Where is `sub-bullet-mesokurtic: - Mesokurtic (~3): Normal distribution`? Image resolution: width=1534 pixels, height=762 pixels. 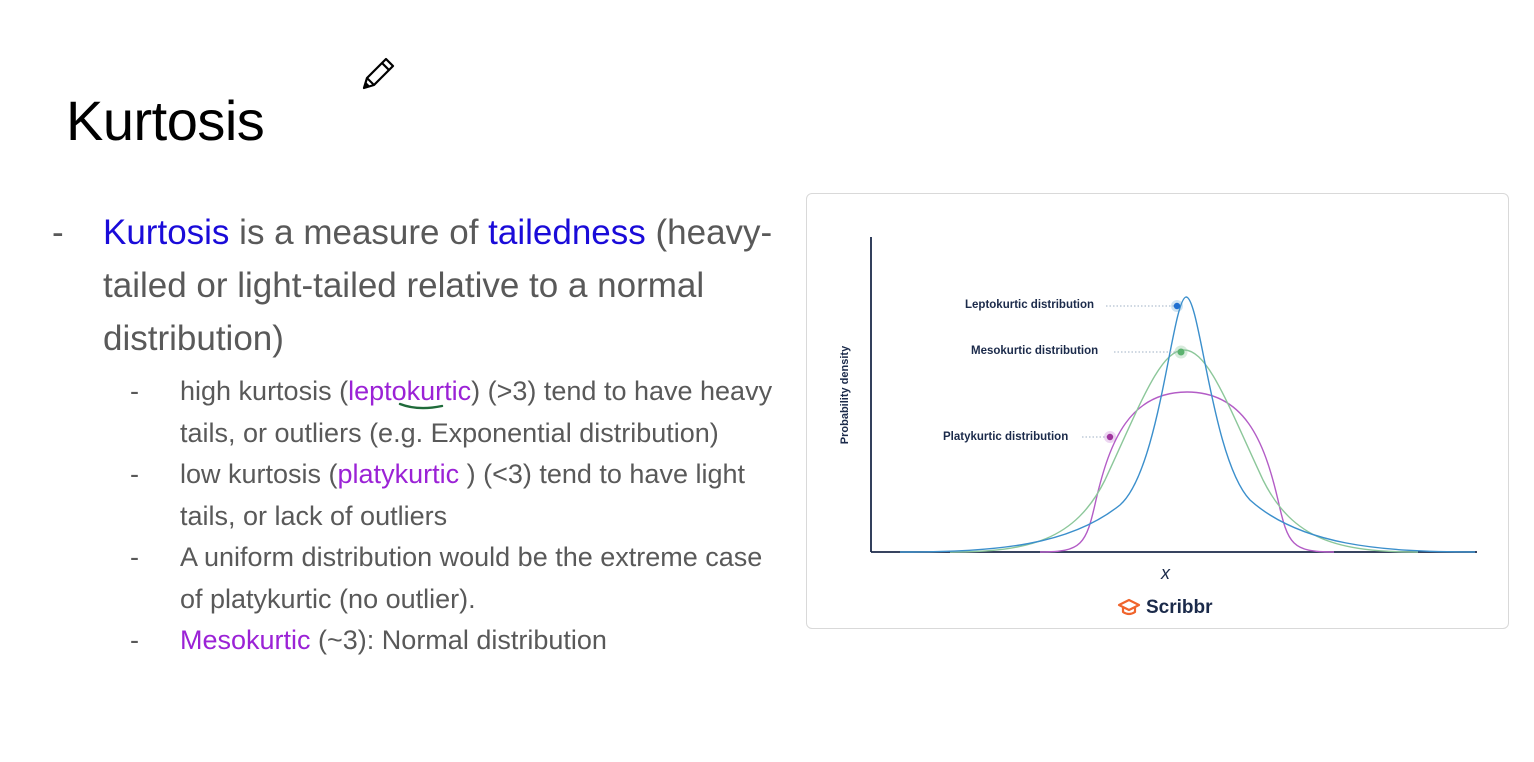
sub-bullet-mesokurtic: - Mesokurtic (~3): Normal distribution is located at coordinates (422, 641).